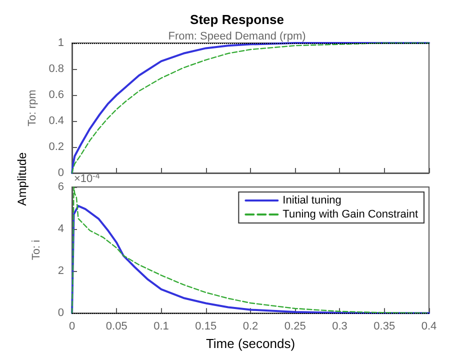  What do you see at coordinates (72, 326) in the screenshot?
I see `x-tick-label: 0` at bounding box center [72, 326].